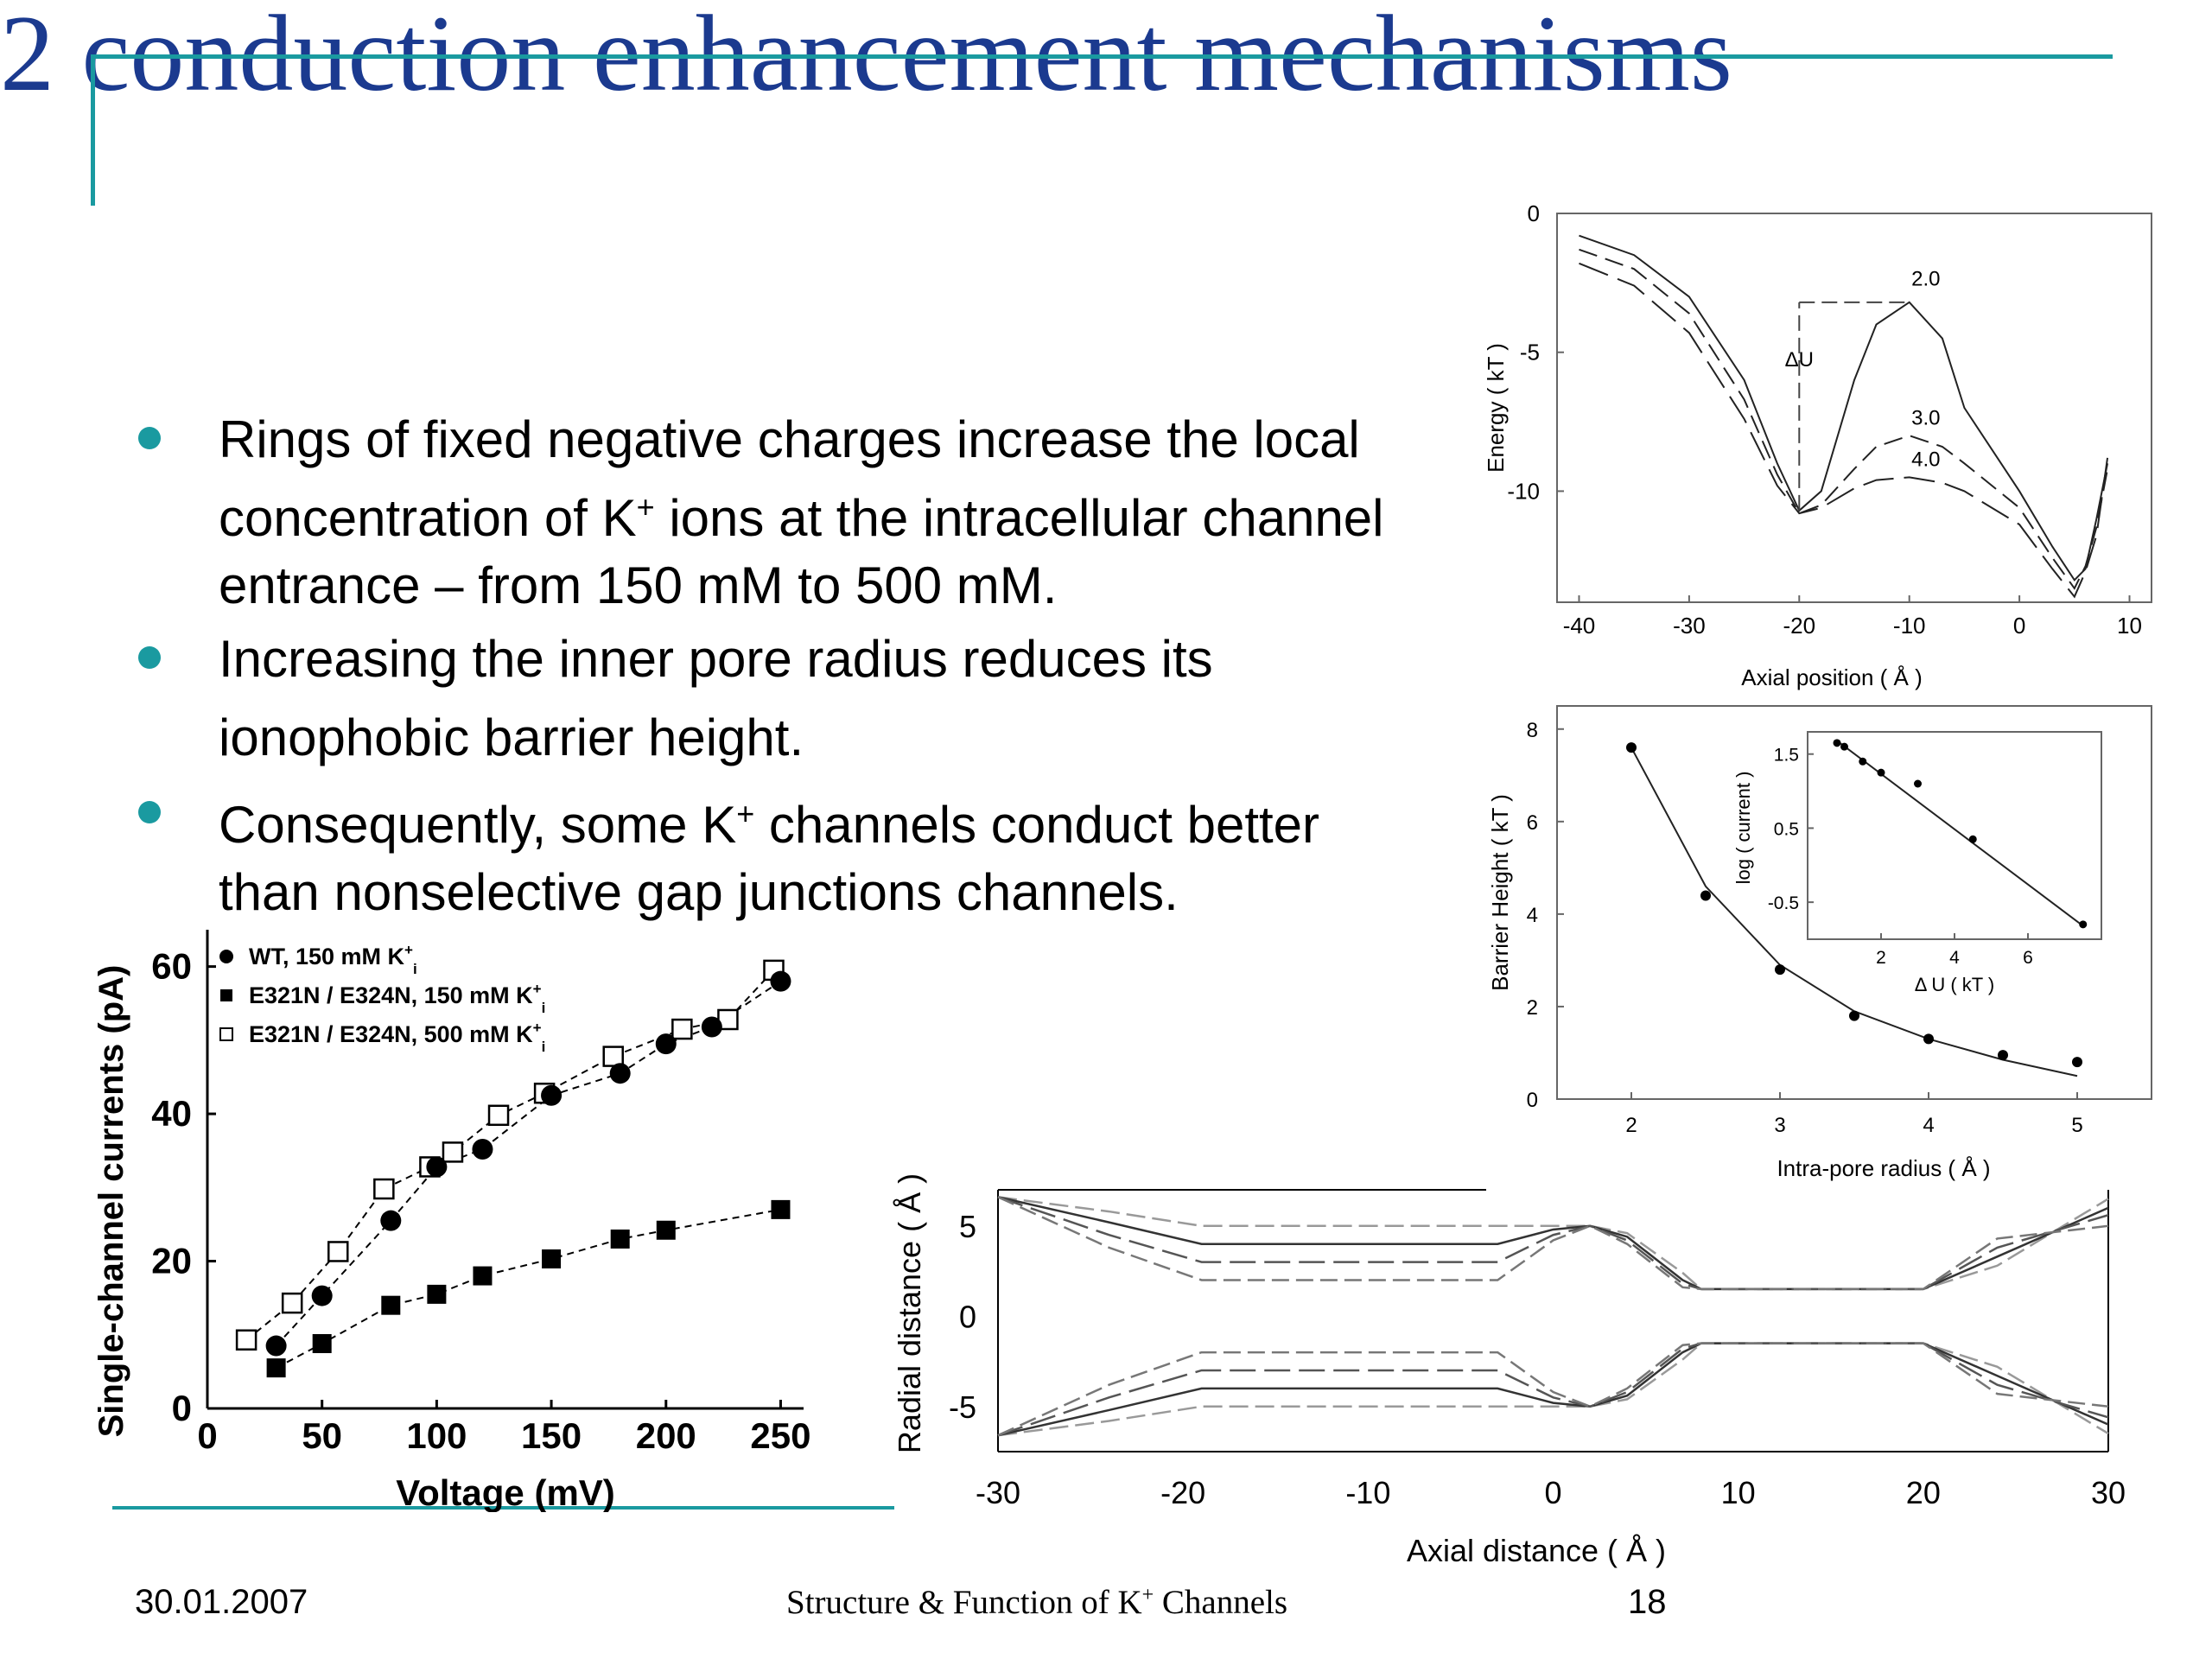 Image resolution: width=2212 pixels, height=1659 pixels. Describe the element at coordinates (2019, 626) in the screenshot. I see `energy-x-tick-label: 0` at that location.